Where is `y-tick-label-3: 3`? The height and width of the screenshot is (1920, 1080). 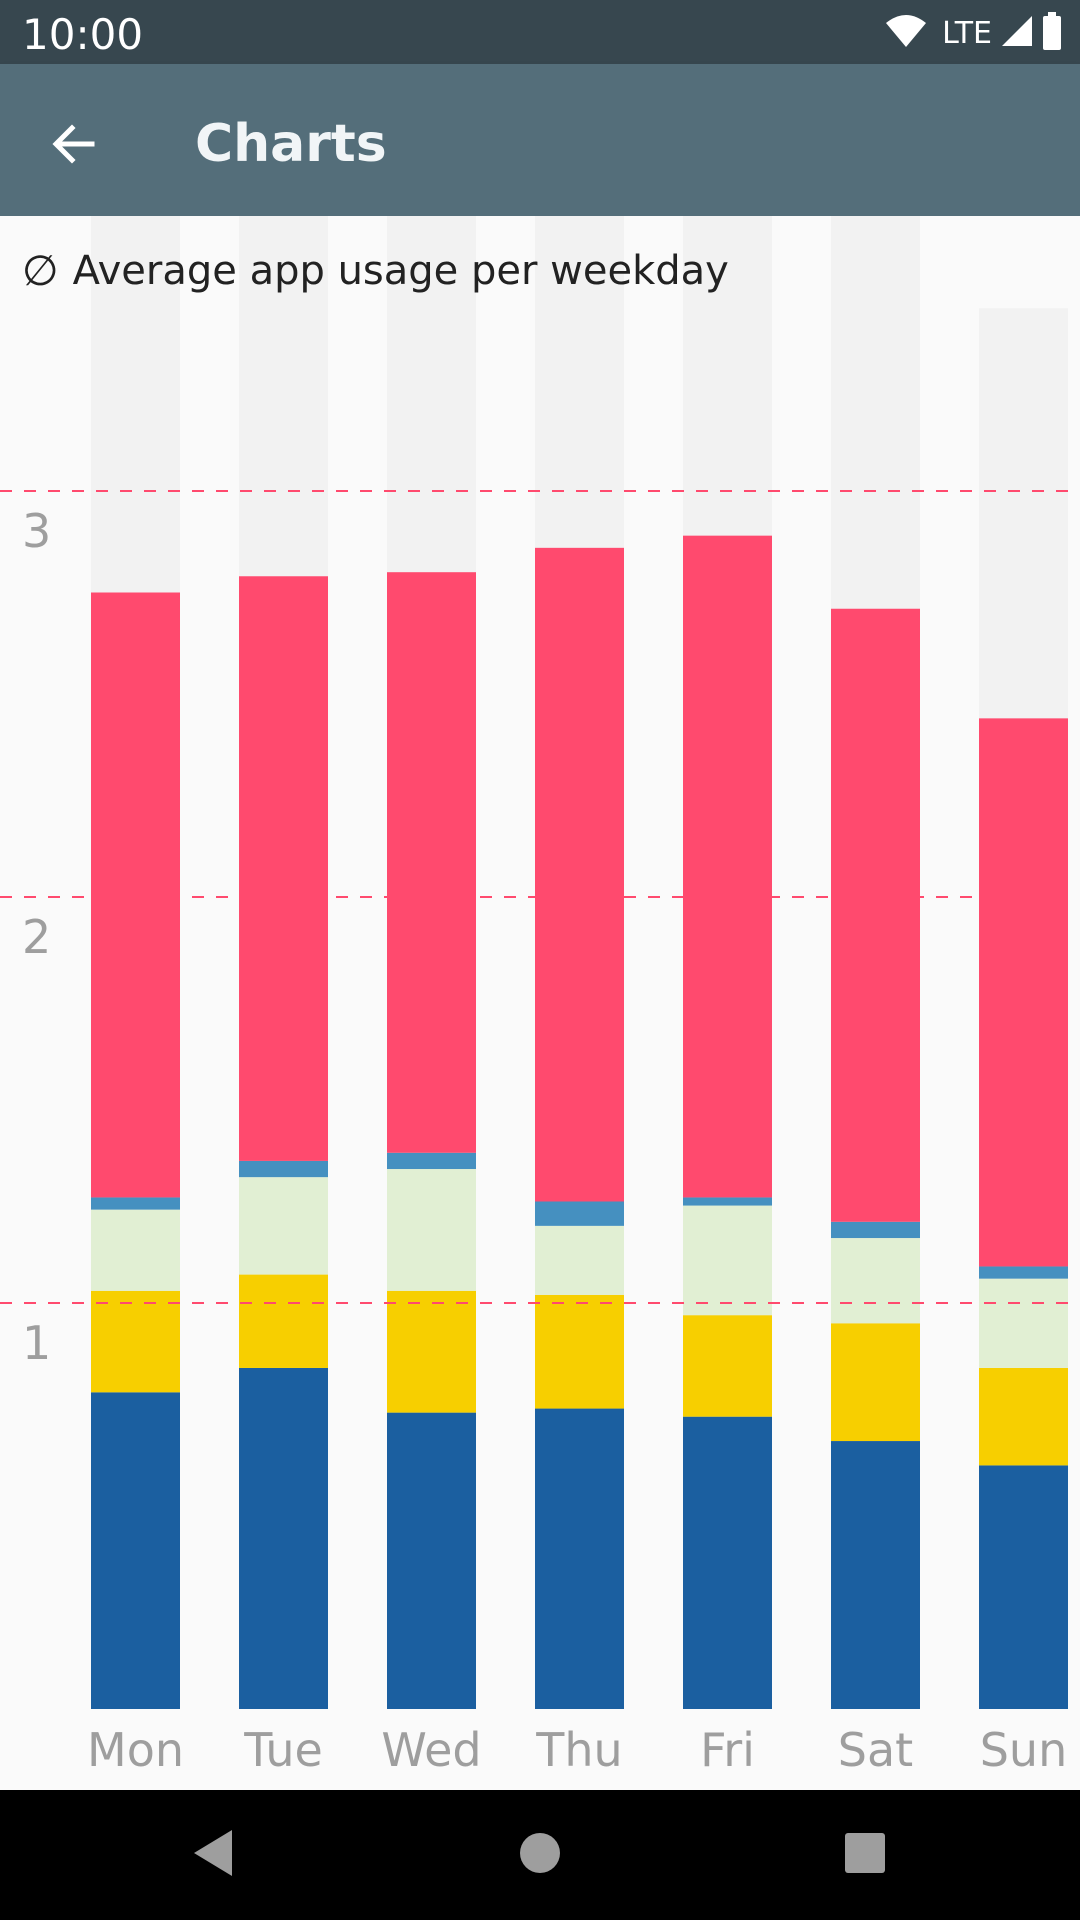 y-tick-label-3: 3 is located at coordinates (36, 531).